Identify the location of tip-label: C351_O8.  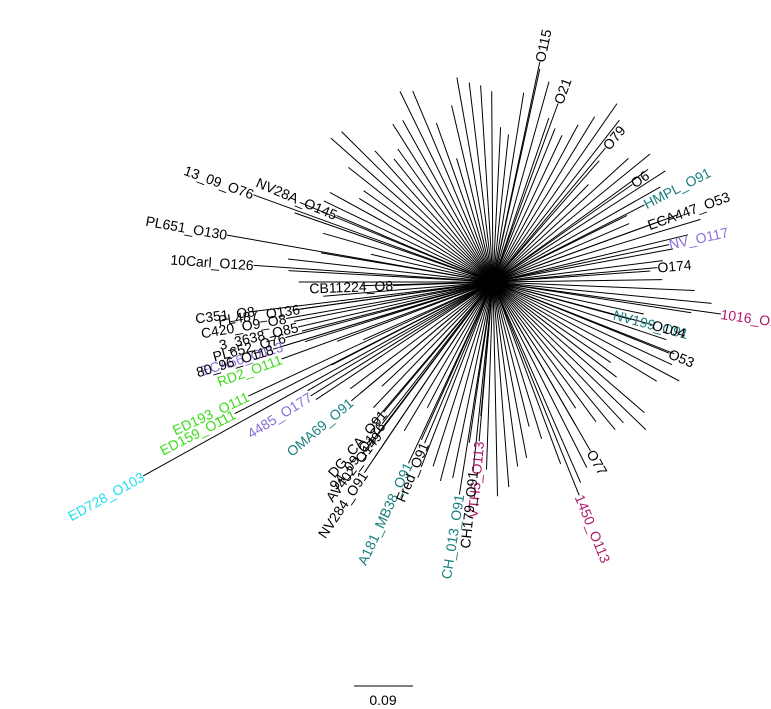
(225, 314).